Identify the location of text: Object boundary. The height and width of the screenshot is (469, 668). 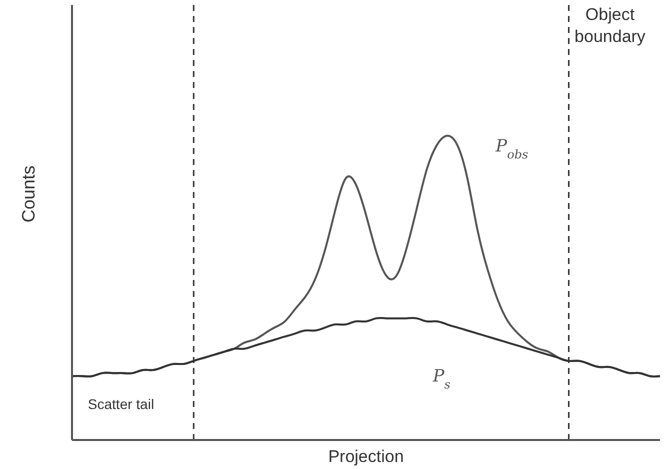
(610, 26).